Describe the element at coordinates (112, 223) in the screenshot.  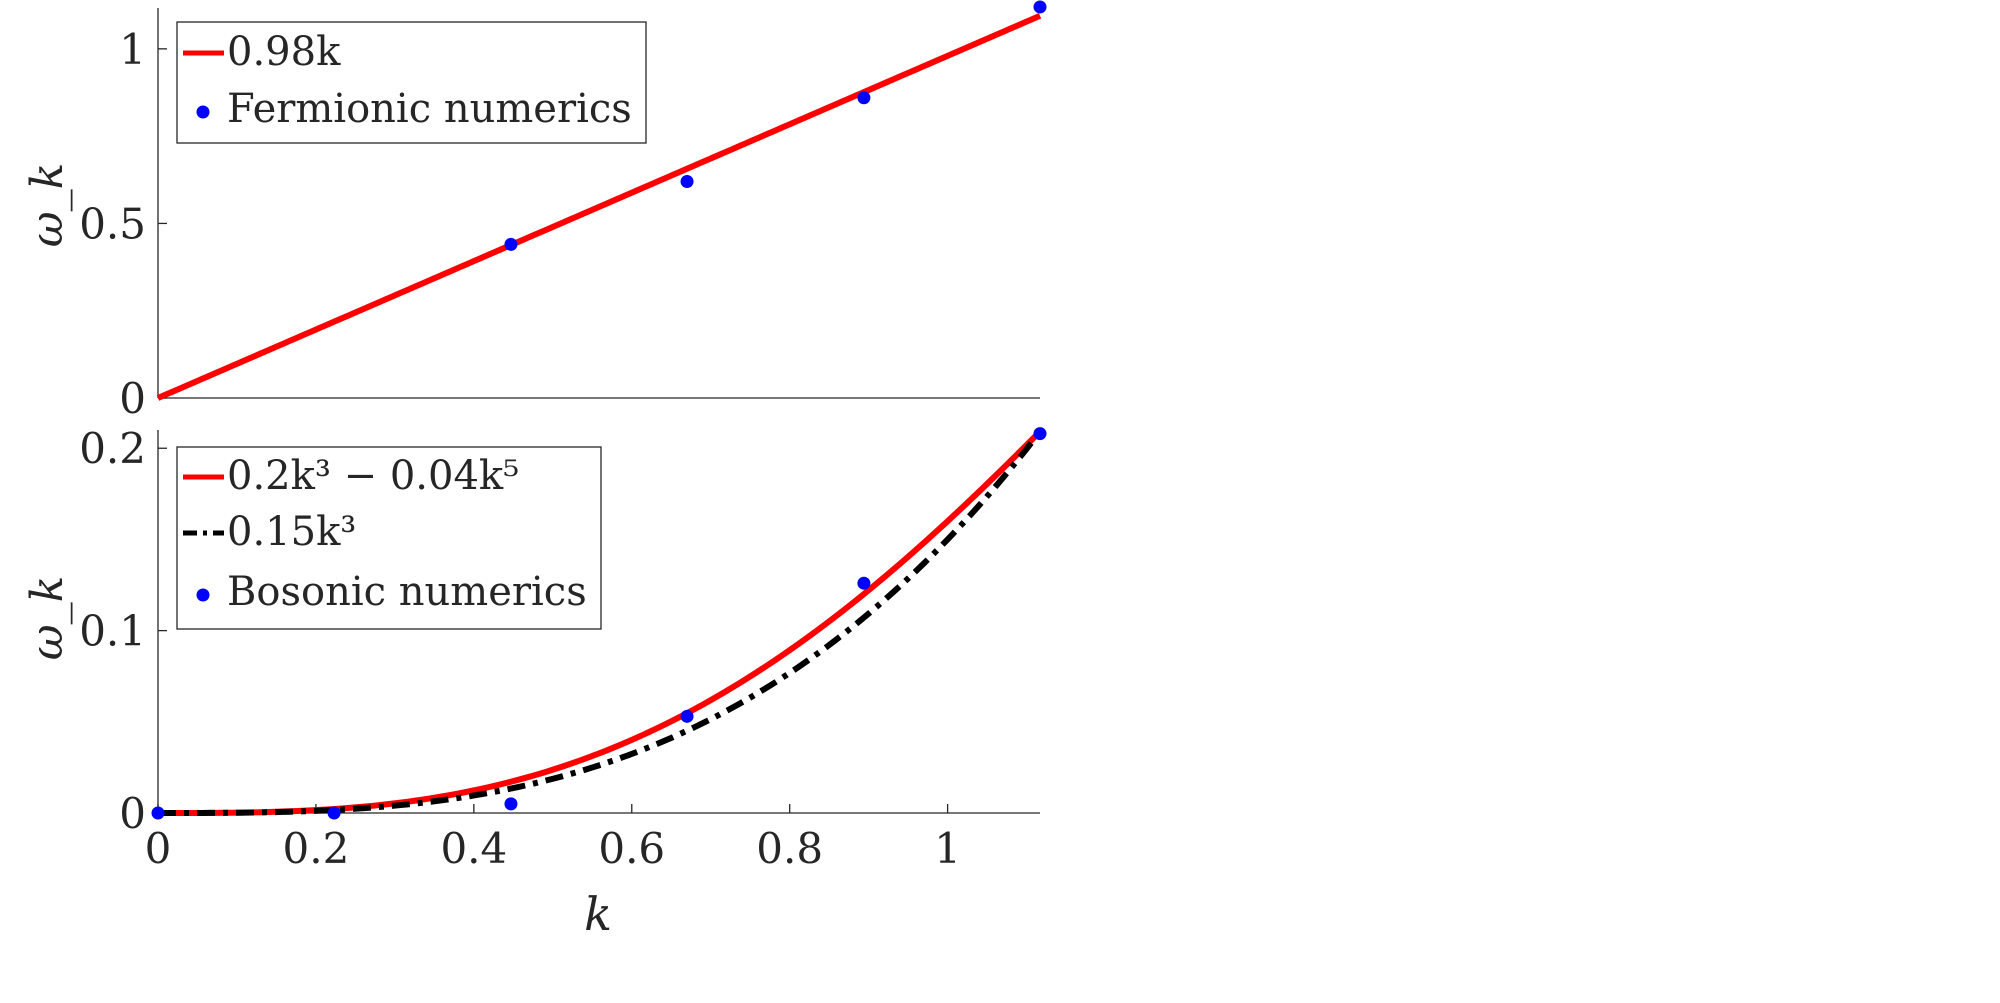
I see `top-y-tick-label: 0.5` at that location.